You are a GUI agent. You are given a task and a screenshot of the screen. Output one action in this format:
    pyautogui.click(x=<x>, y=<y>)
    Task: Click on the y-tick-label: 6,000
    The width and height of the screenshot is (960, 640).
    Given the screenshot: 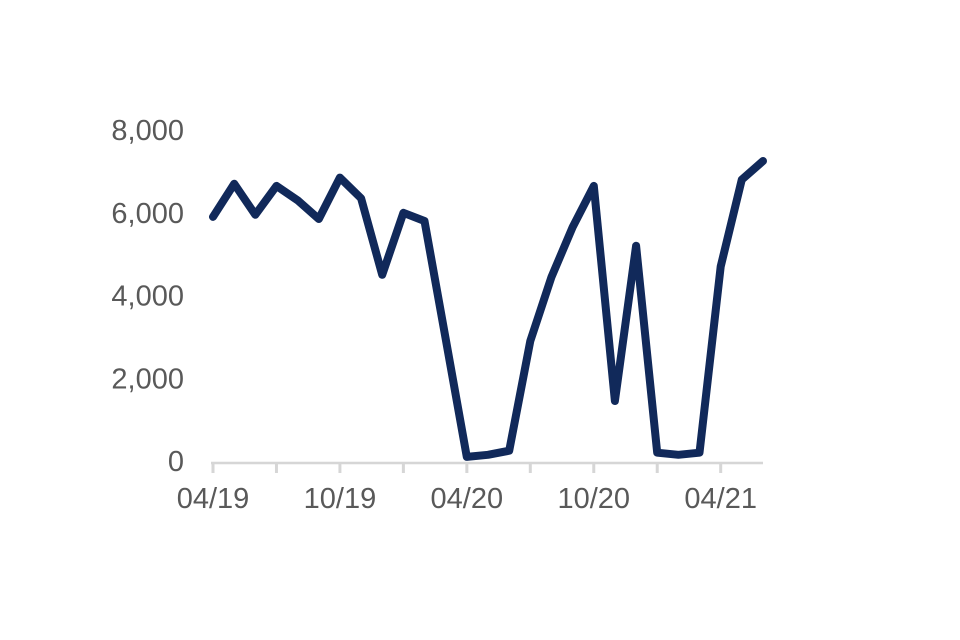 What is the action you would take?
    pyautogui.click(x=147, y=214)
    